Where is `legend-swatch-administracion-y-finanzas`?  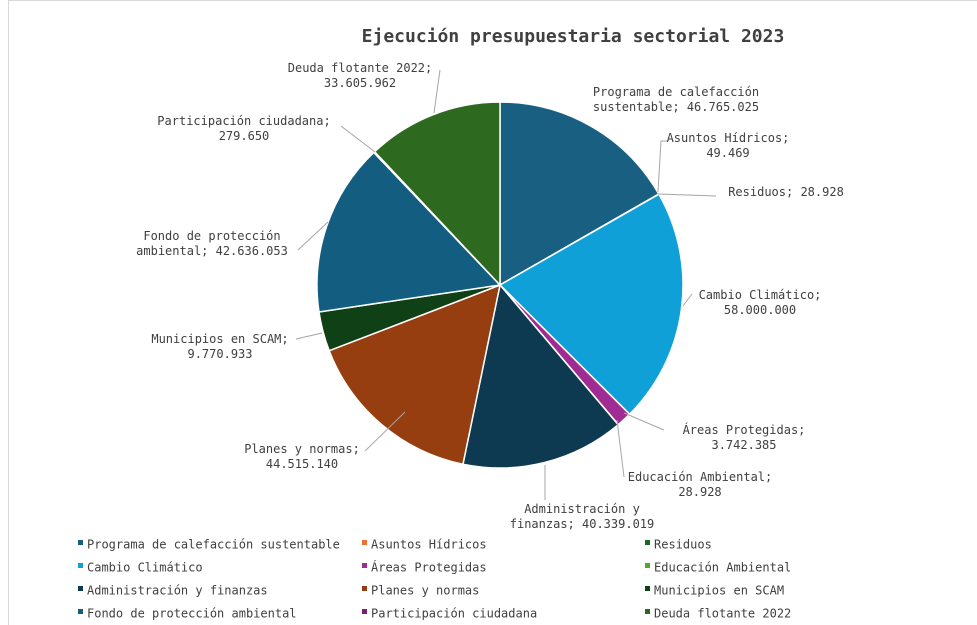 legend-swatch-administracion-y-finanzas is located at coordinates (80, 588).